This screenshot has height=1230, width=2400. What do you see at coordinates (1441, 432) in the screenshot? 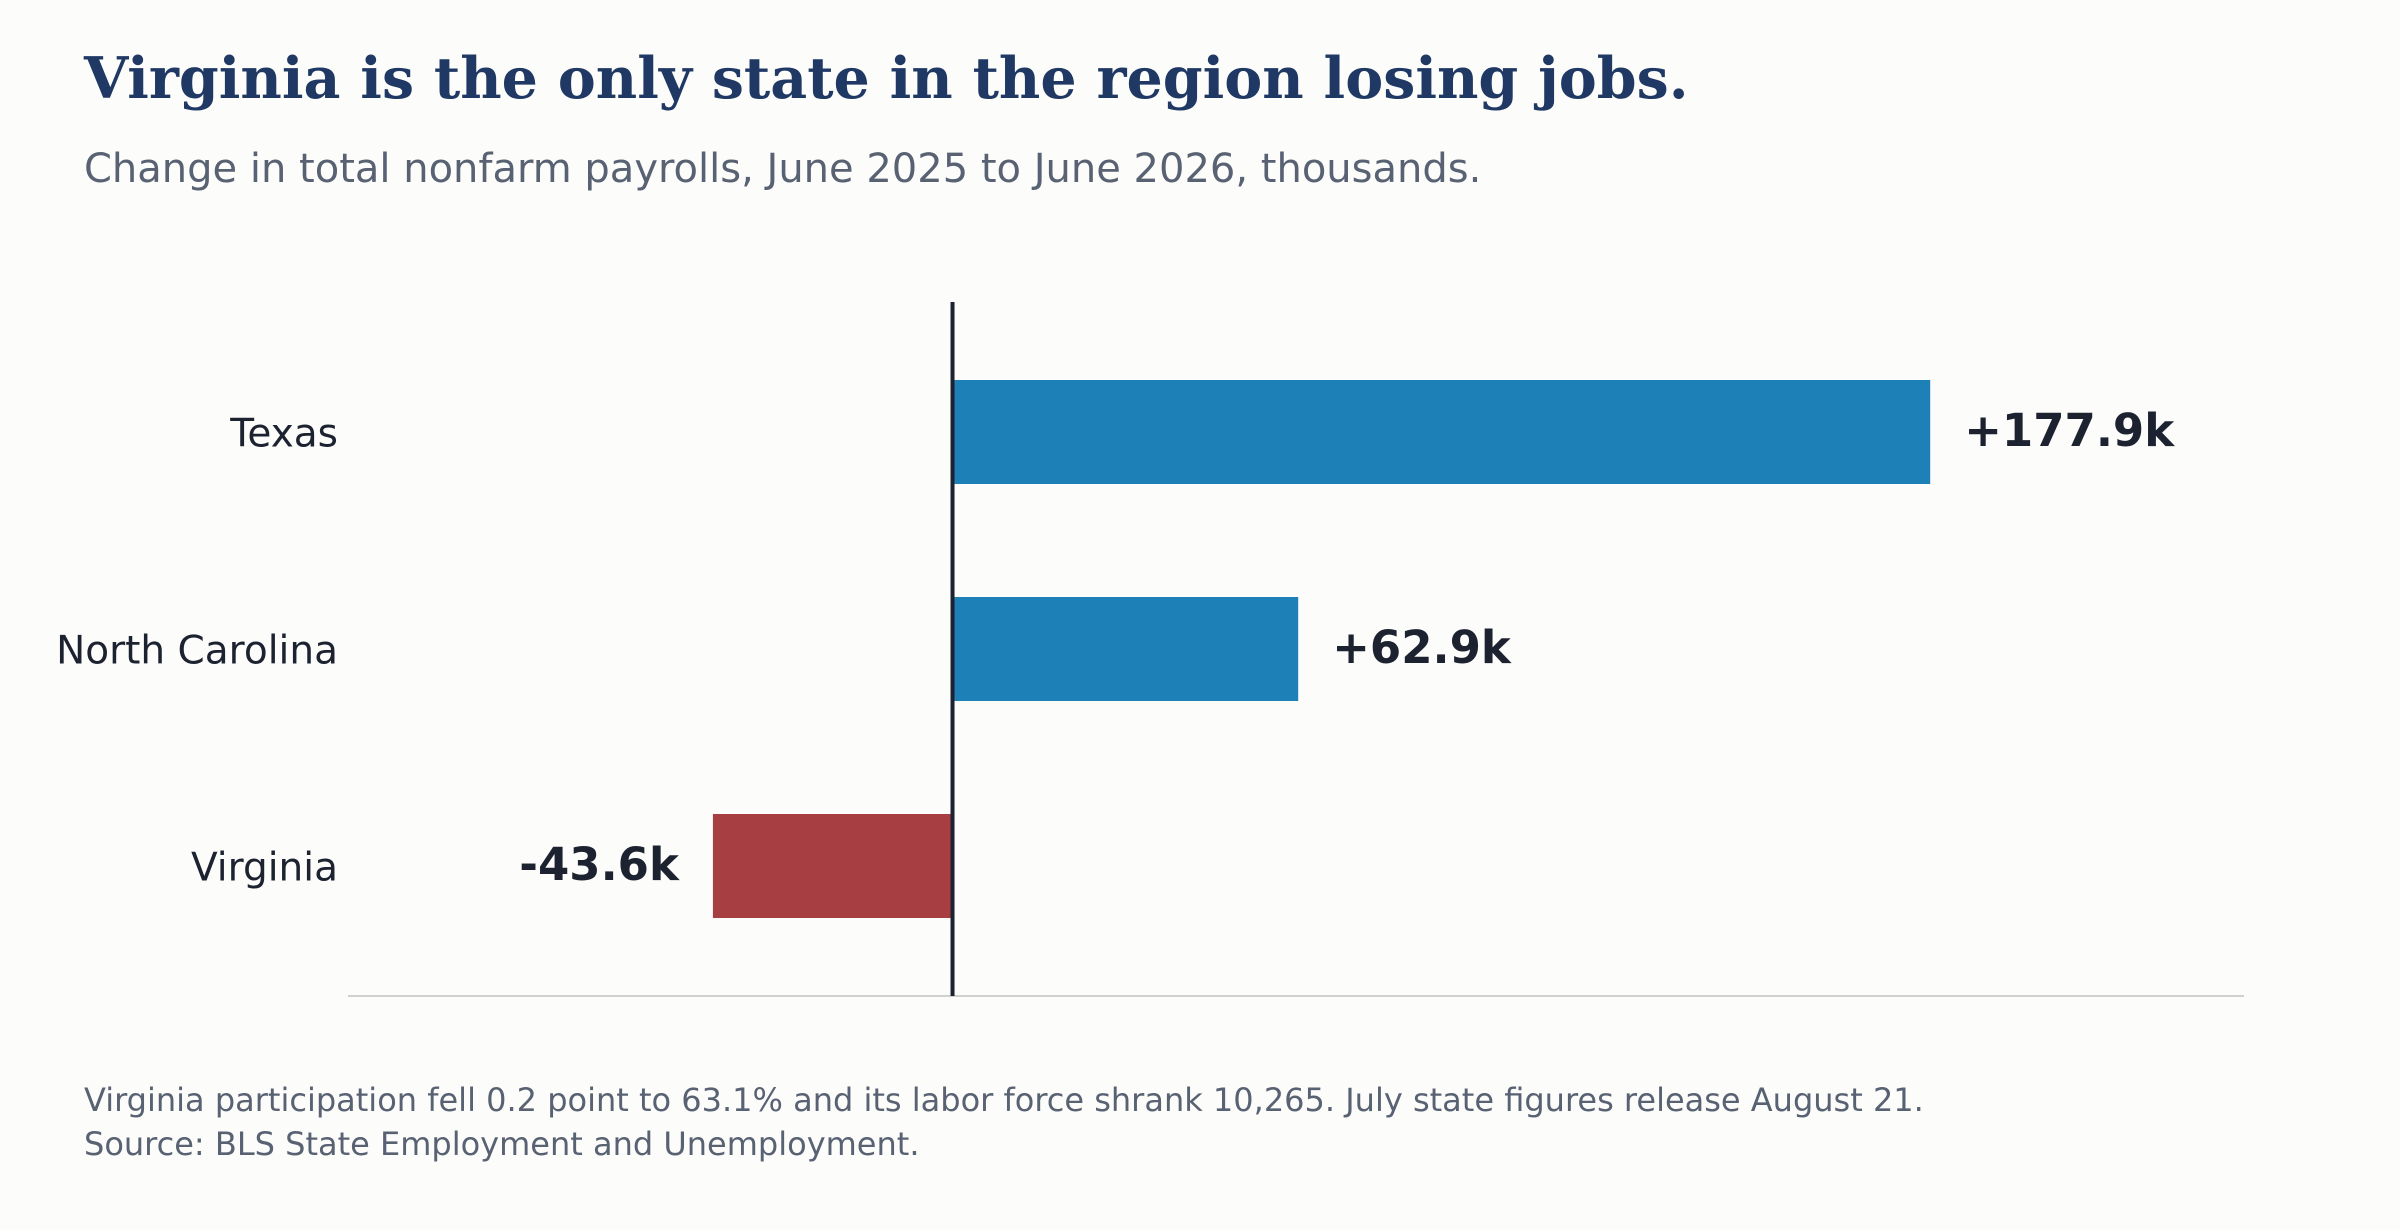
I see `bar-texas` at bounding box center [1441, 432].